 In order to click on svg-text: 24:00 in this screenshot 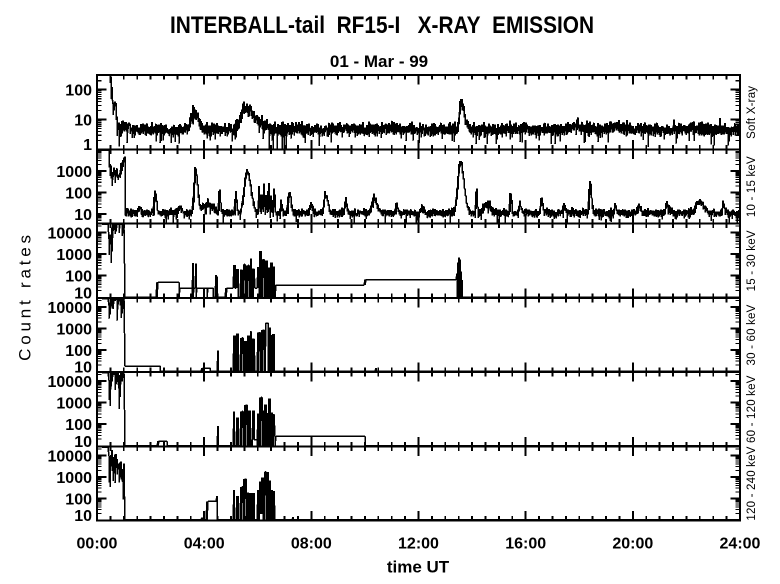, I will do `click(740, 544)`.